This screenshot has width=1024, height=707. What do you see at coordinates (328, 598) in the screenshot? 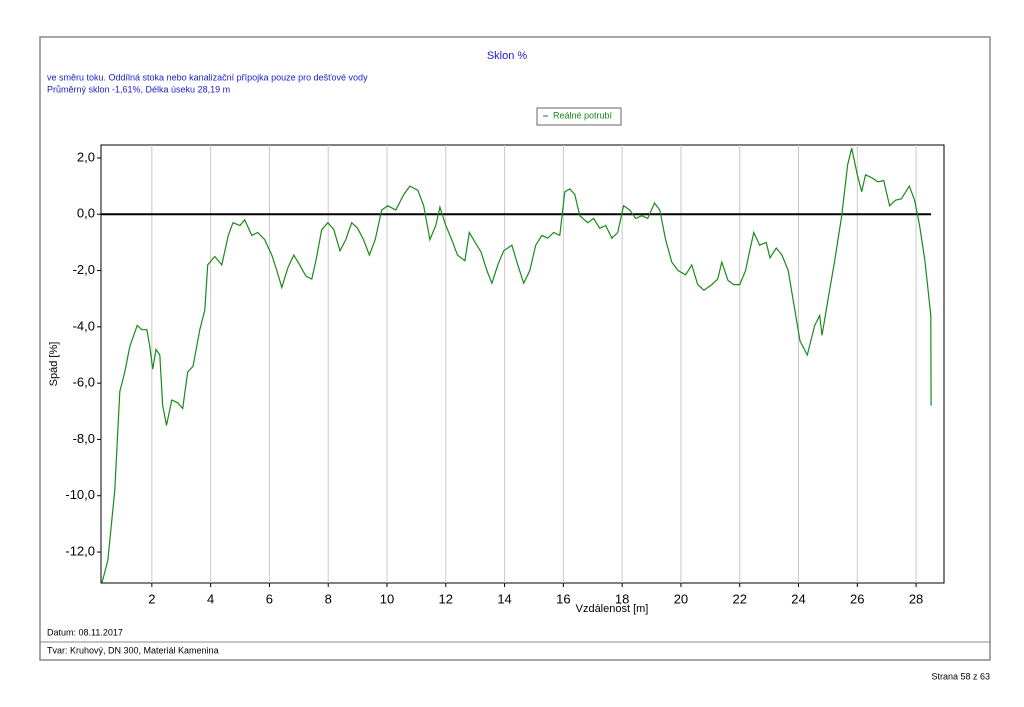
I see `x-tick-label: 8` at bounding box center [328, 598].